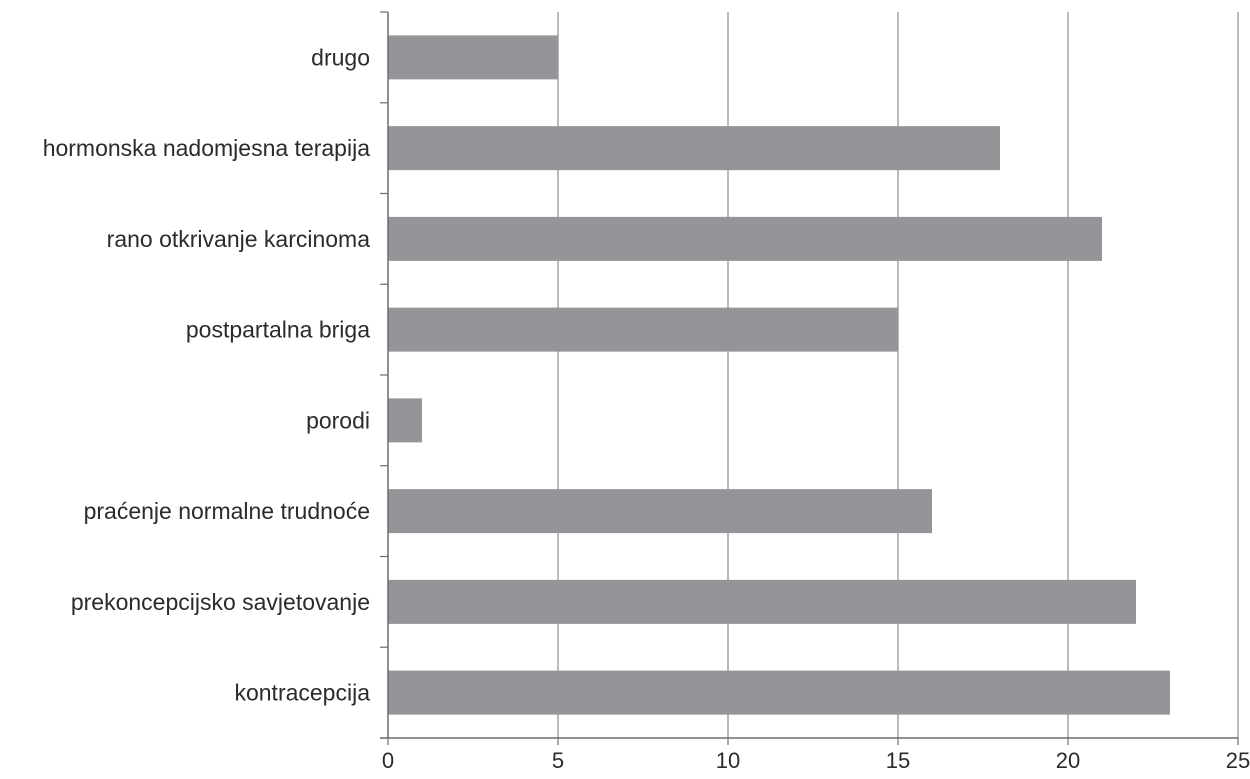 Image resolution: width=1250 pixels, height=779 pixels. I want to click on x-tick-label: 20, so click(1068, 760).